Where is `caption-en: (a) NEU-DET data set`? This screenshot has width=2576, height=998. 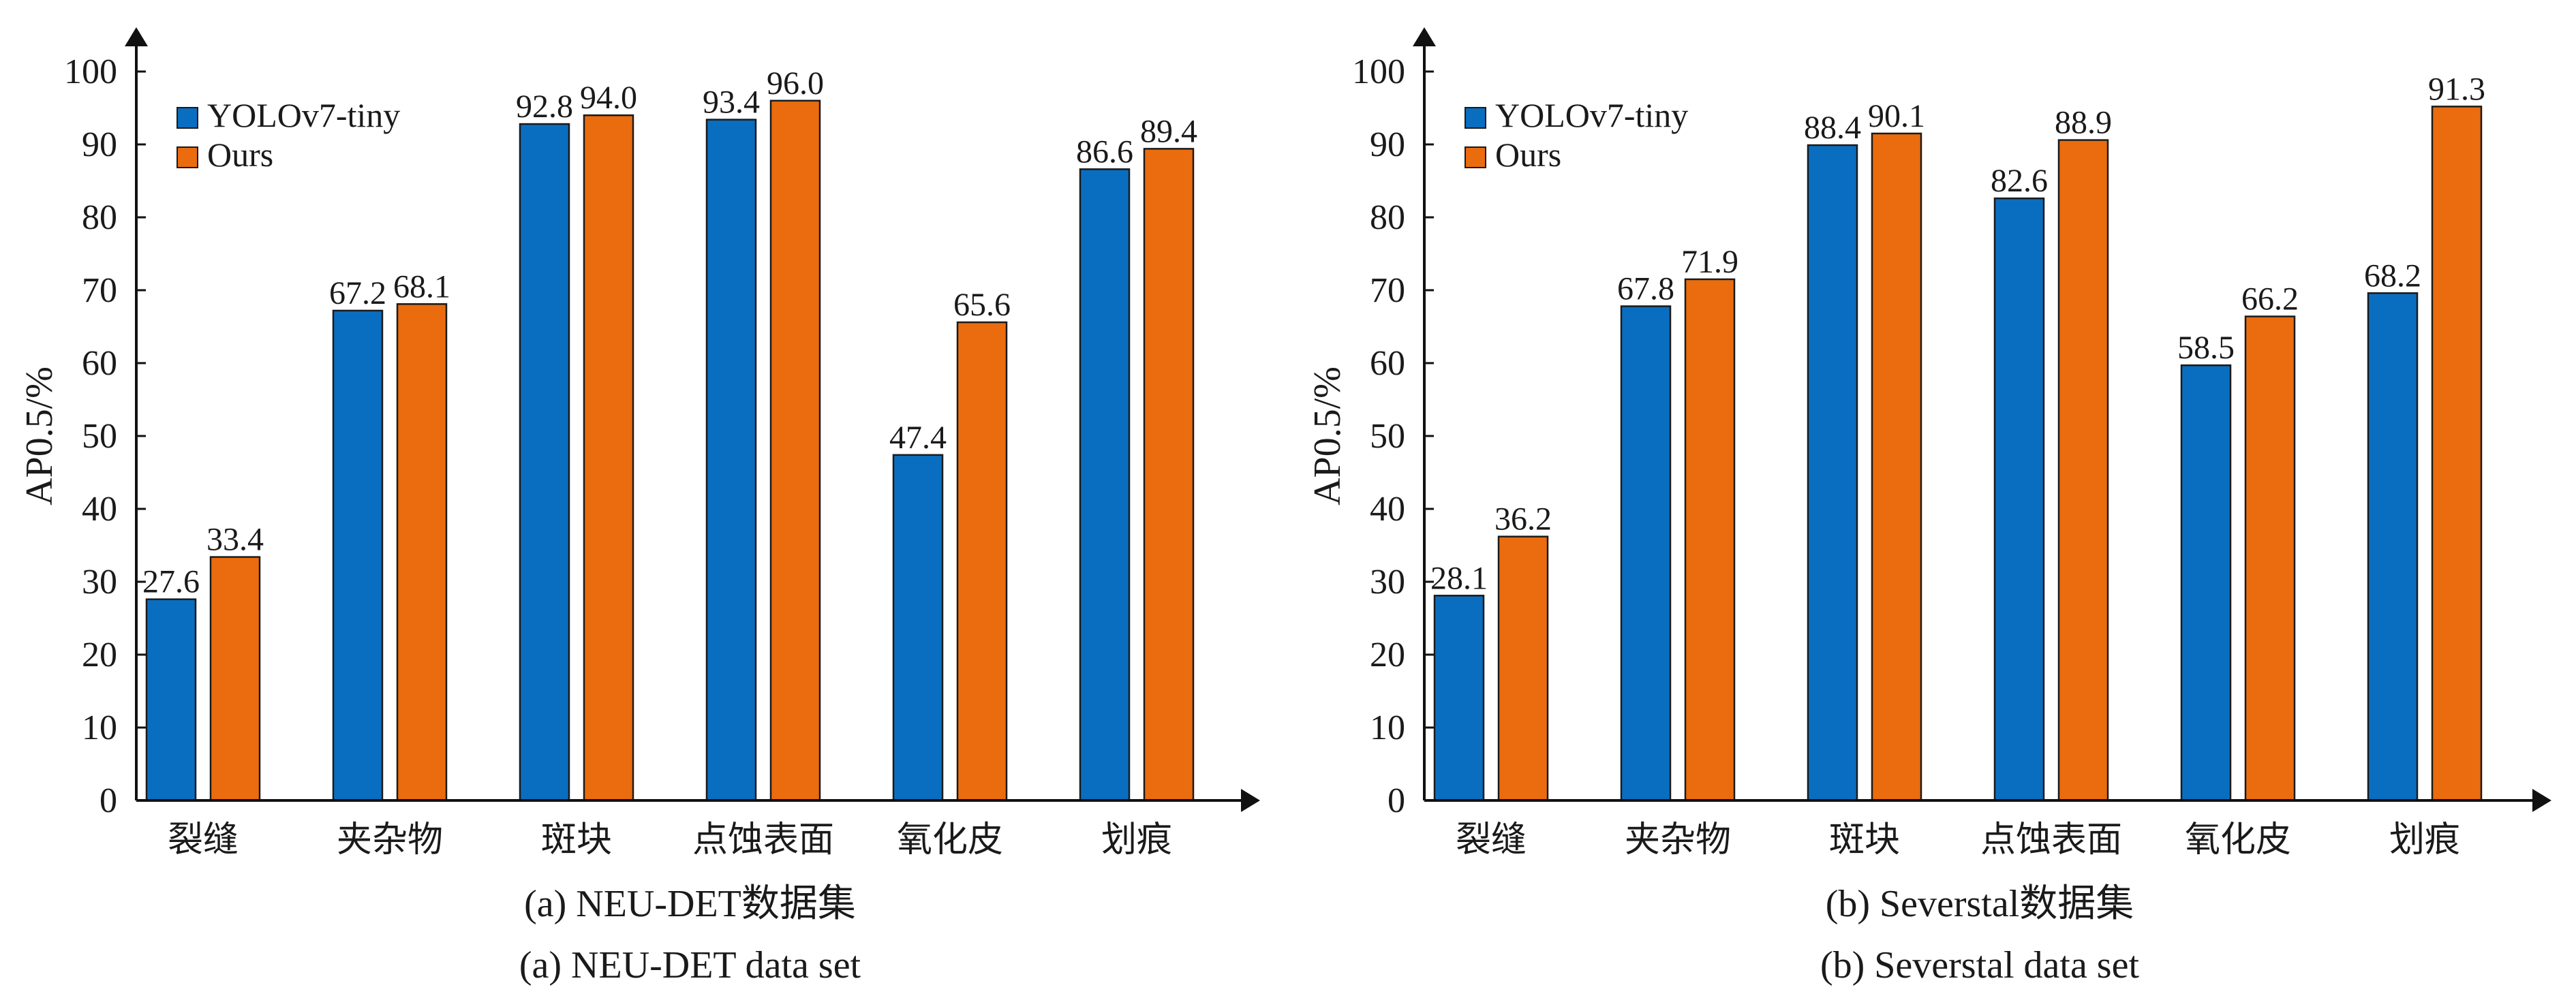
caption-en: (a) NEU-DET data set is located at coordinates (690, 965).